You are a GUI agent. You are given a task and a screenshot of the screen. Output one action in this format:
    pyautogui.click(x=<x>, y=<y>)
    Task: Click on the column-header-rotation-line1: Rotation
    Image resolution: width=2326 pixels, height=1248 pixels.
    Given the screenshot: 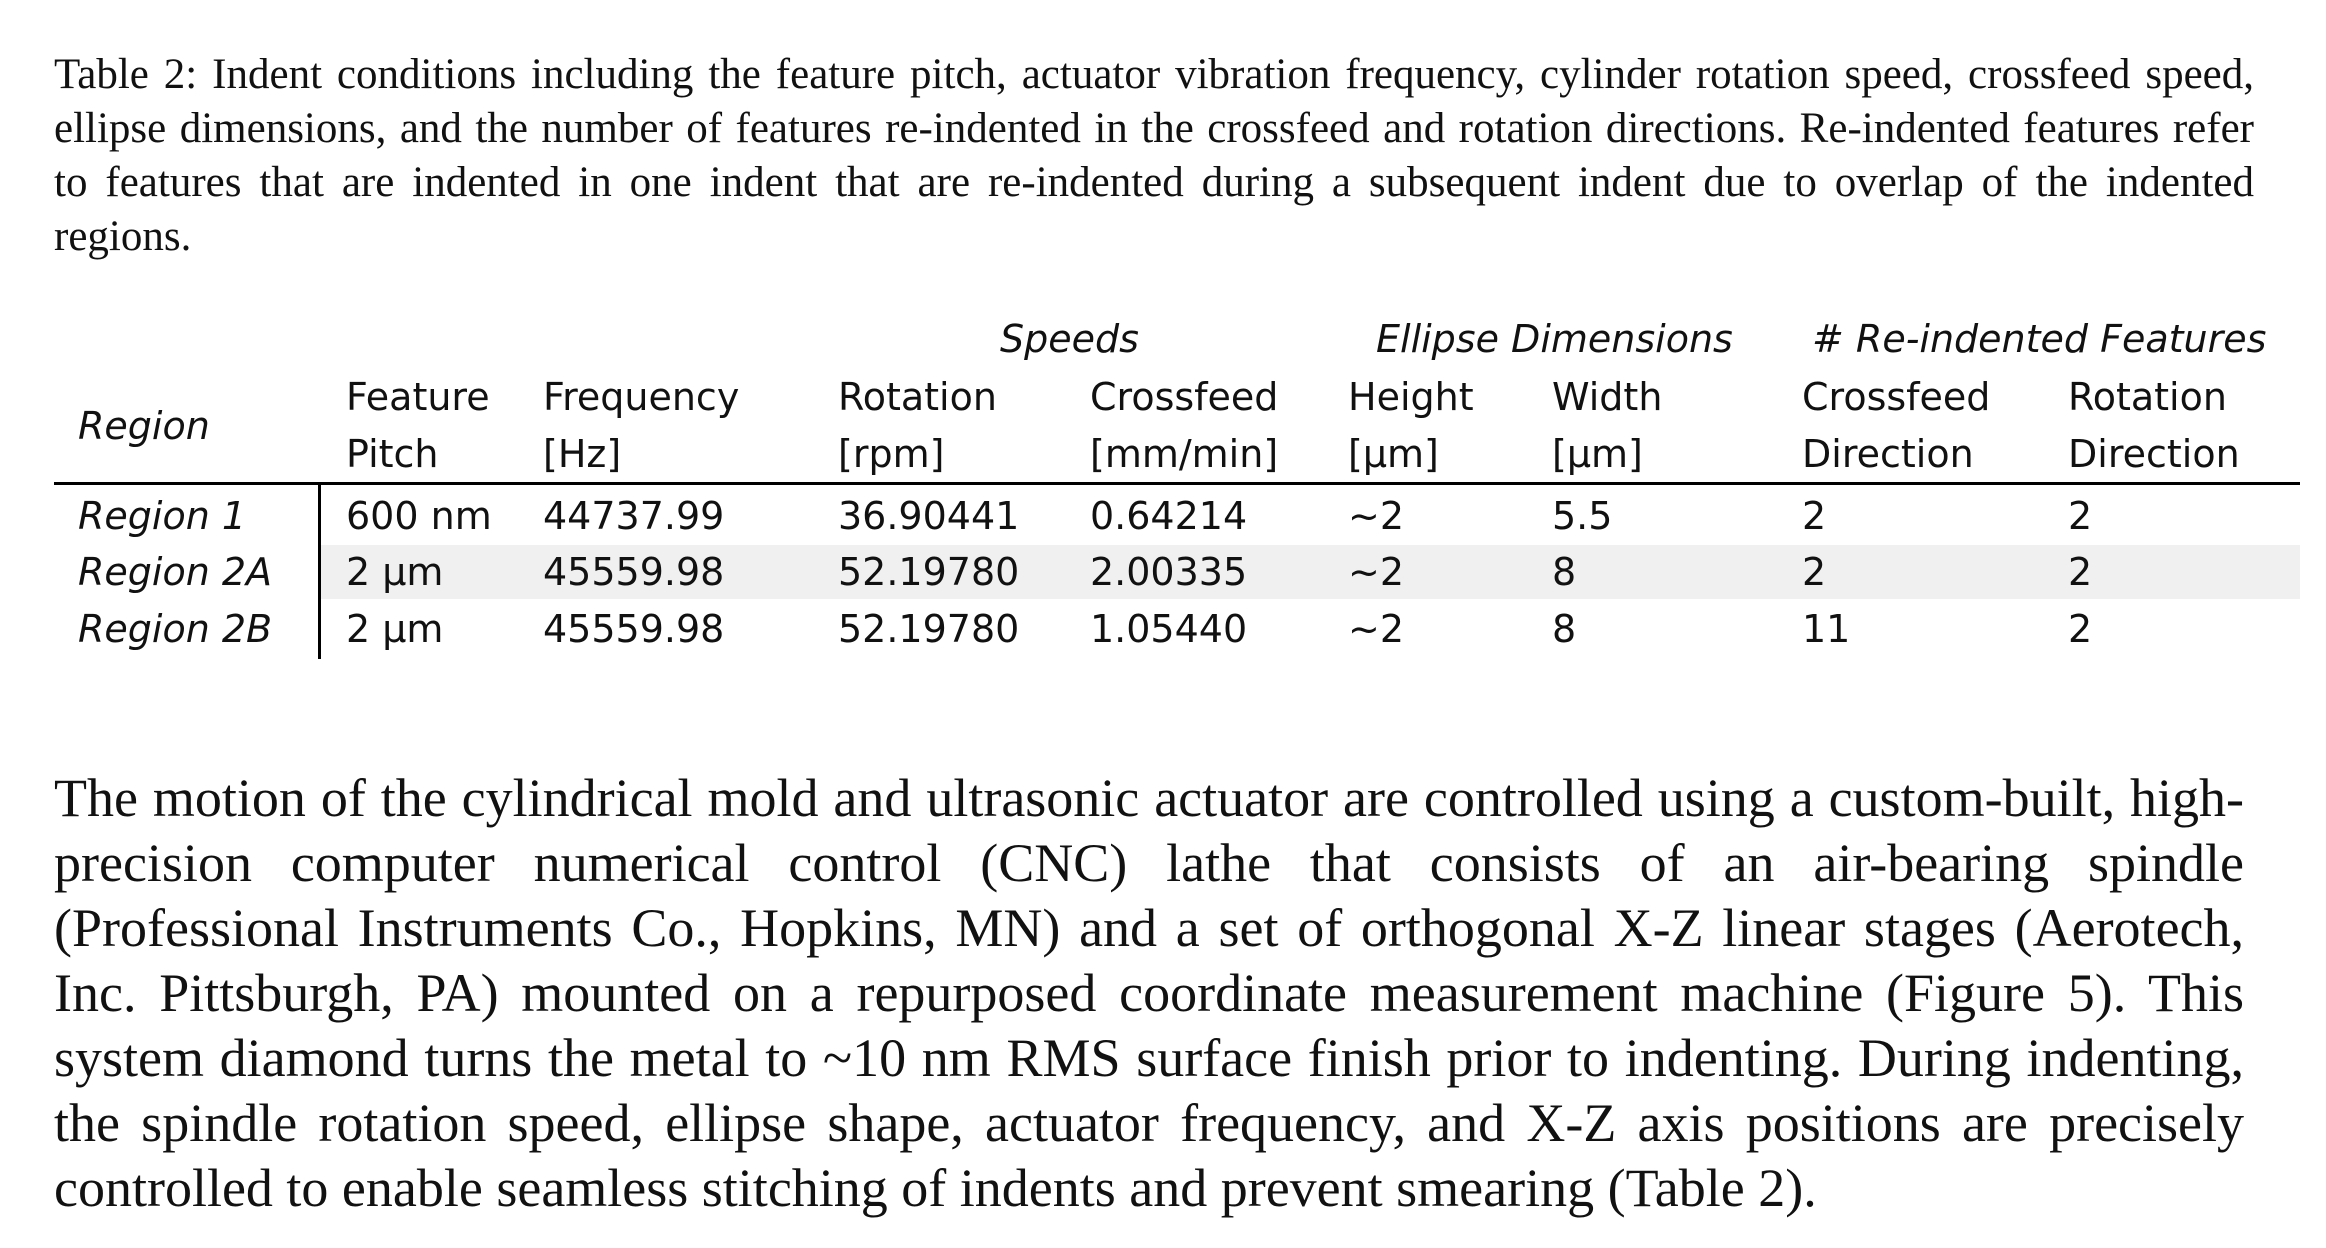 What is the action you would take?
    pyautogui.click(x=917, y=397)
    